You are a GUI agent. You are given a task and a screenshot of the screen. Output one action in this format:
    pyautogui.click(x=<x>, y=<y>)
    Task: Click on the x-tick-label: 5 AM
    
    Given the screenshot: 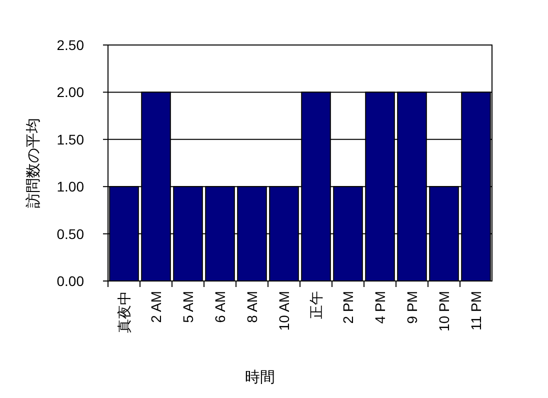 What is the action you would take?
    pyautogui.click(x=188, y=307)
    